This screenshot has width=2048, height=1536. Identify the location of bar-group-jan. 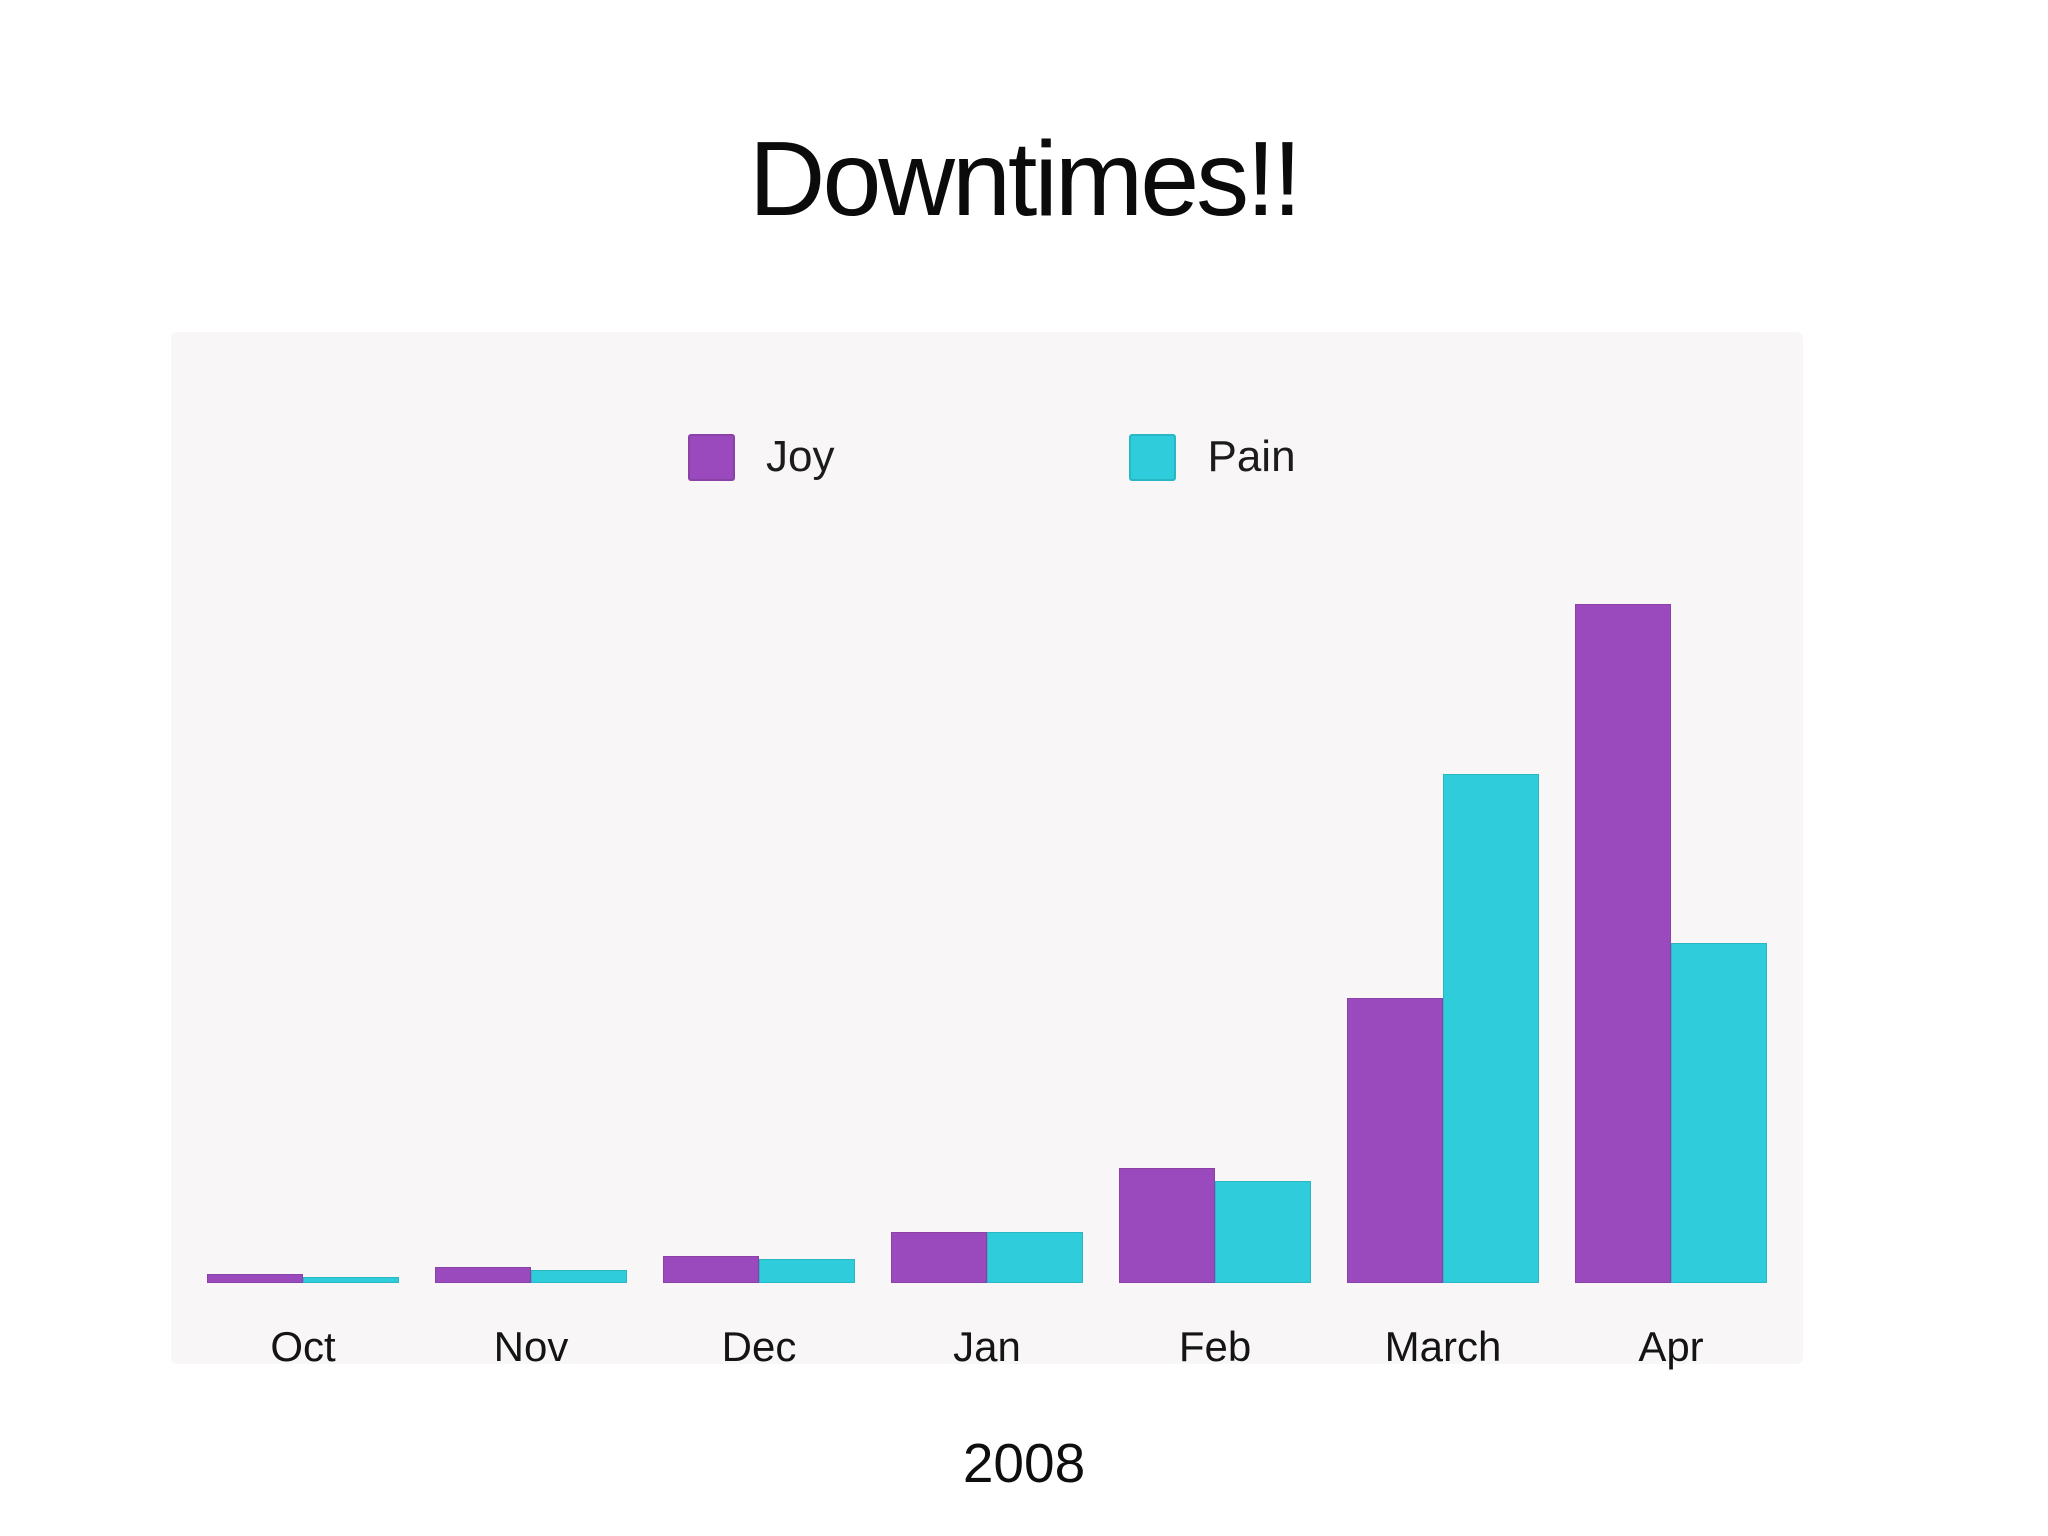
(987, 1257).